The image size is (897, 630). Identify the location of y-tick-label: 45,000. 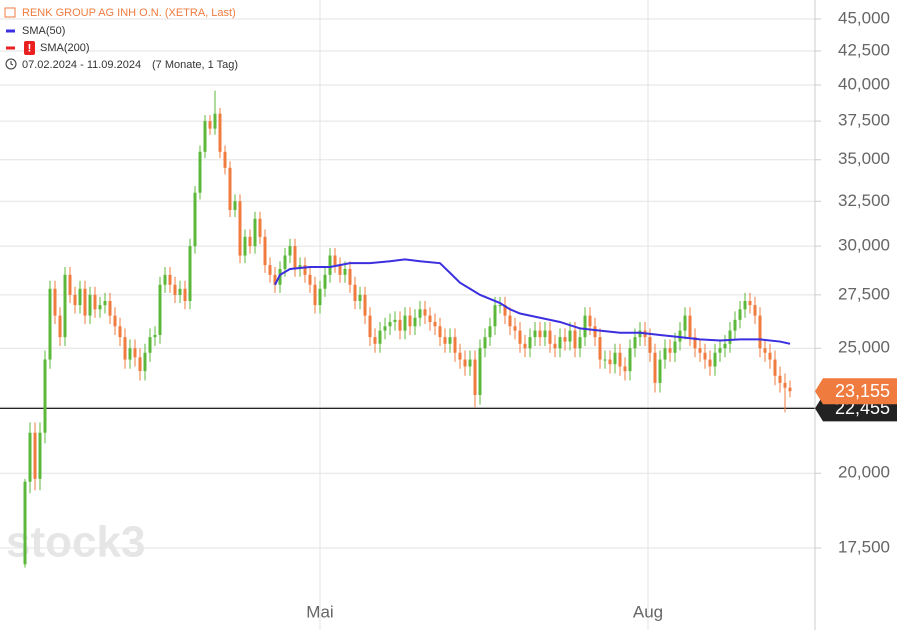
(864, 17).